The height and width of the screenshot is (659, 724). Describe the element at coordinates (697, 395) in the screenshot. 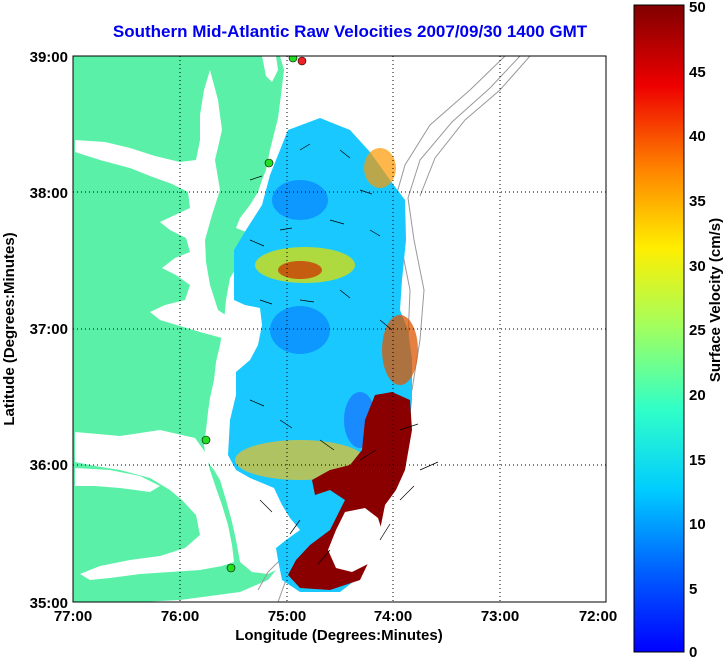

I see `colorbar-tick-label: 20` at that location.